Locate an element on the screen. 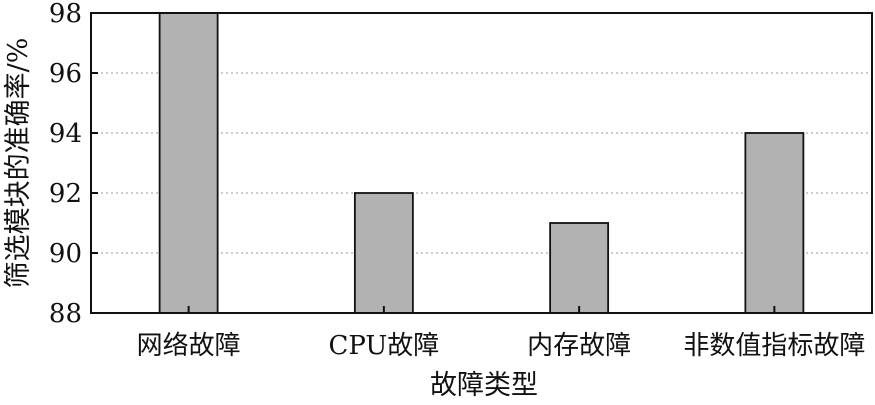 Image resolution: width=875 pixels, height=405 pixels. x-axis-ticks: 网络故障 CPU故障 内存故障 非数值指标故障 is located at coordinates (501, 333).